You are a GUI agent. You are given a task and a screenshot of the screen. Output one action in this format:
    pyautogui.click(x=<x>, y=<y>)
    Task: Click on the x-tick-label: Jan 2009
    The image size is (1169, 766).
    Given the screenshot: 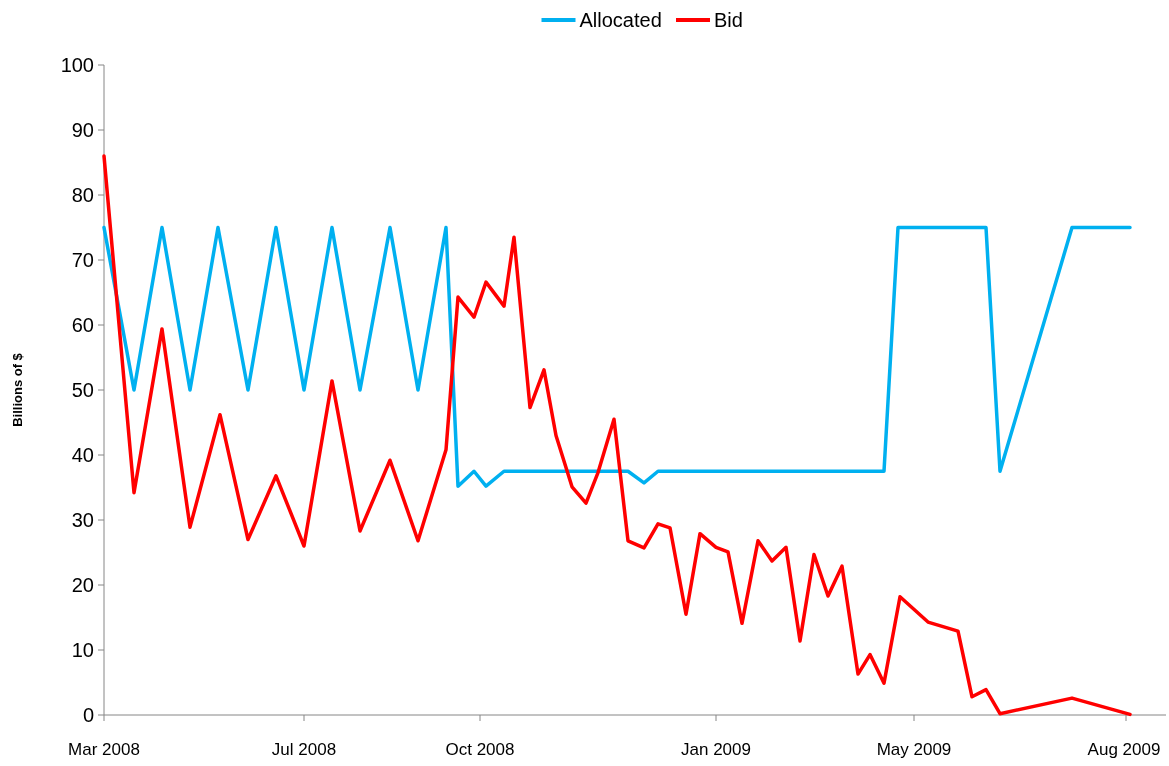 What is the action you would take?
    pyautogui.click(x=716, y=749)
    